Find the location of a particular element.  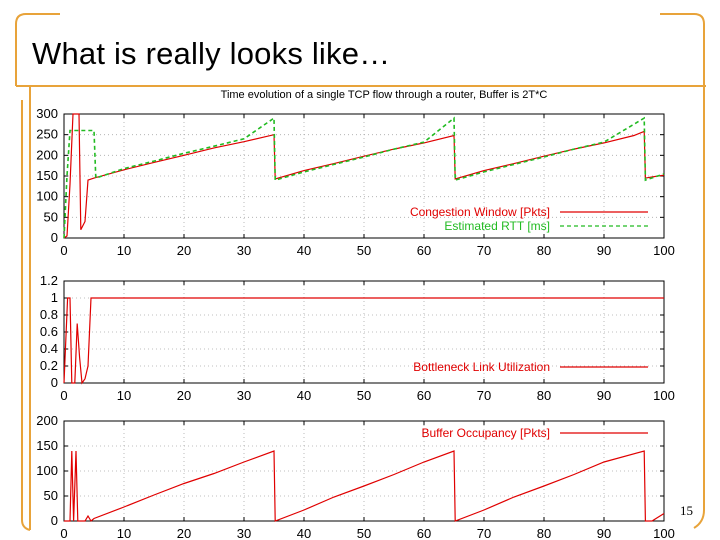

legend-label: Bottleneck Link Utilization is located at coordinates (481, 367).